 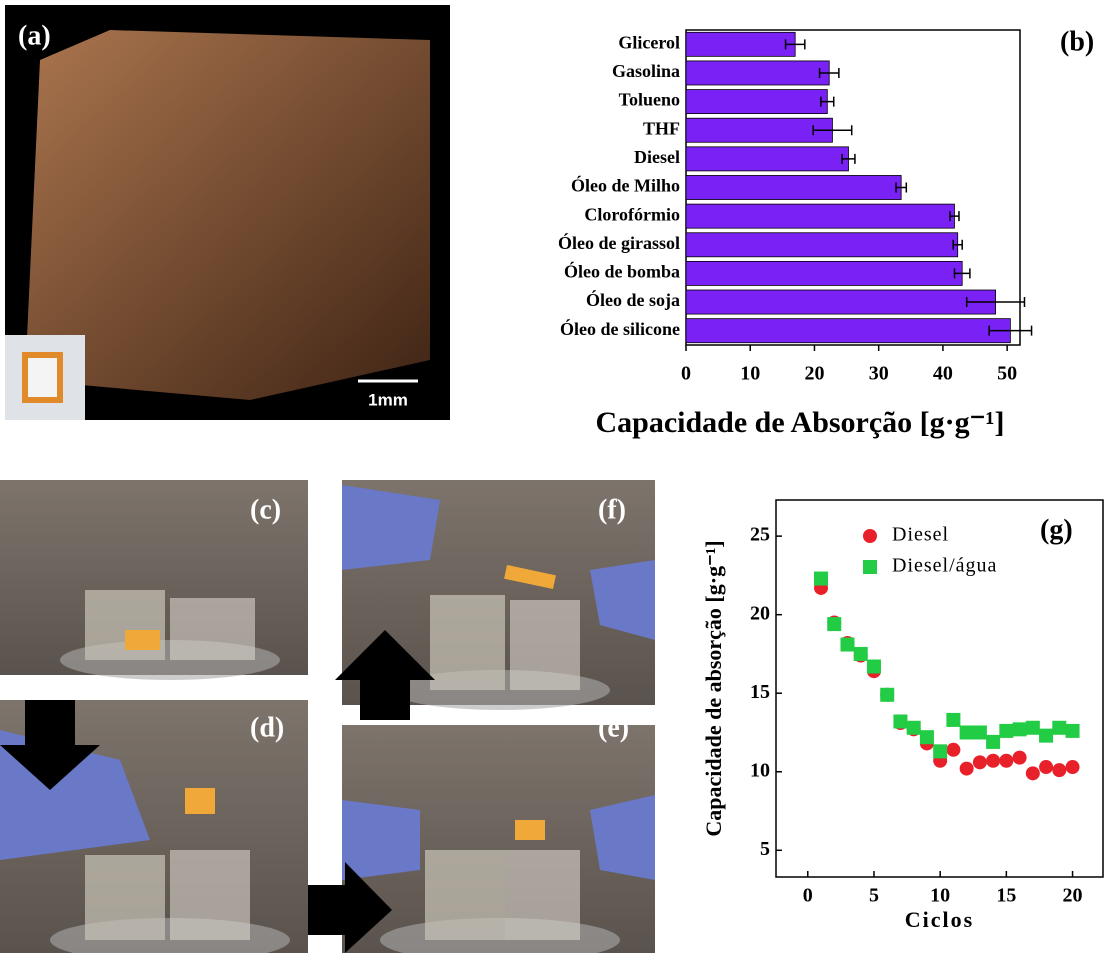 What do you see at coordinates (939, 919) in the screenshot?
I see `x-axis-label: Ciclos` at bounding box center [939, 919].